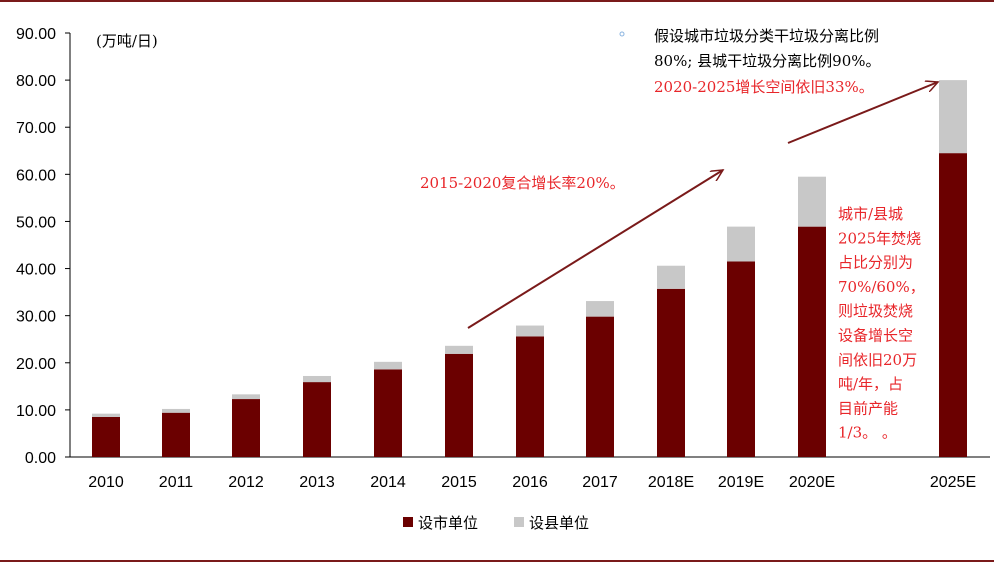 Image resolution: width=994 pixels, height=564 pixels. What do you see at coordinates (877, 360) in the screenshot?
I see `incineration-note-line: 间依旧20万` at bounding box center [877, 360].